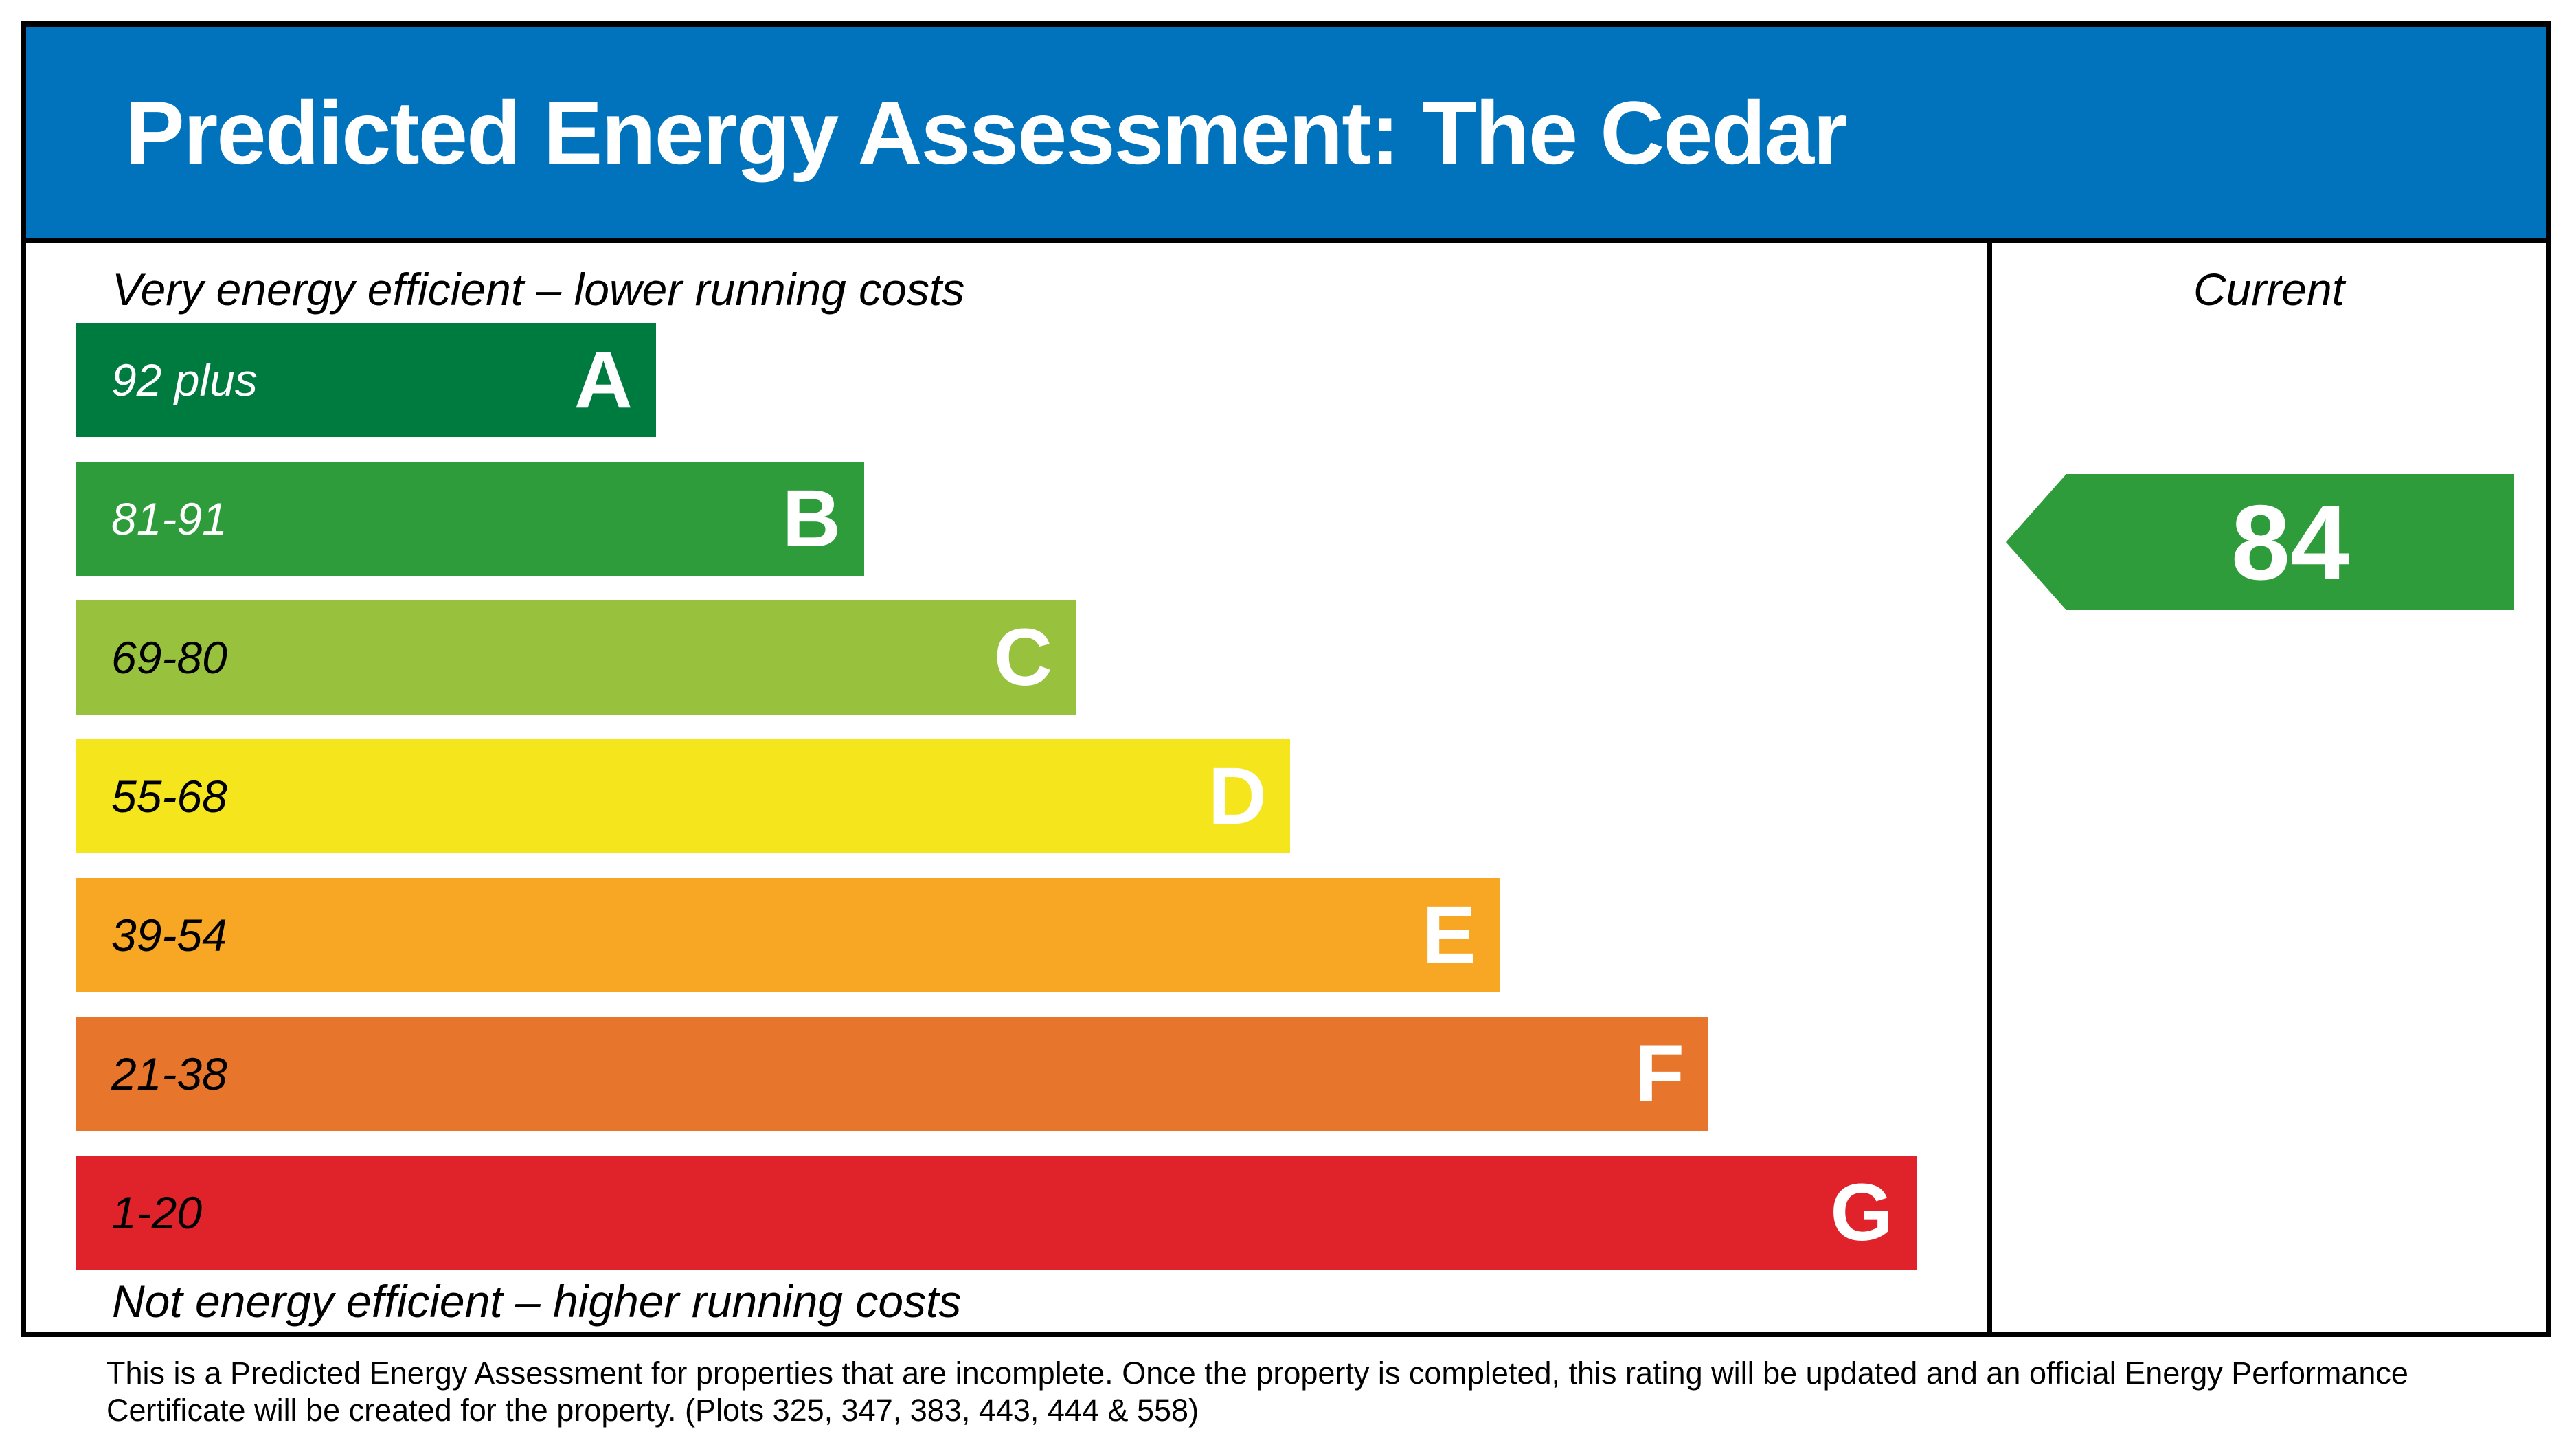  What do you see at coordinates (366, 380) in the screenshot?
I see `band-row-a: 92 plus A` at bounding box center [366, 380].